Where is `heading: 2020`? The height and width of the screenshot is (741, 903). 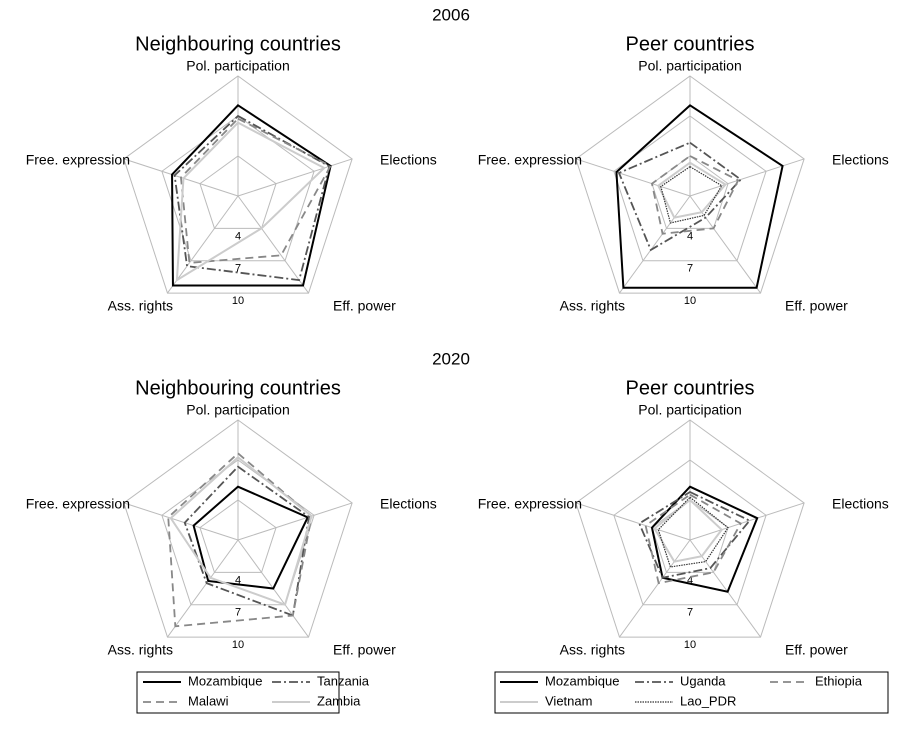 heading: 2020 is located at coordinates (451, 358).